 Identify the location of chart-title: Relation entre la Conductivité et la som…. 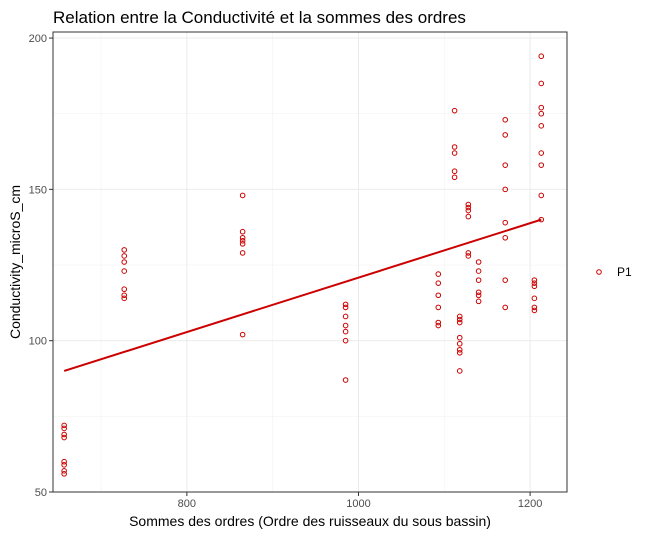
(259, 17).